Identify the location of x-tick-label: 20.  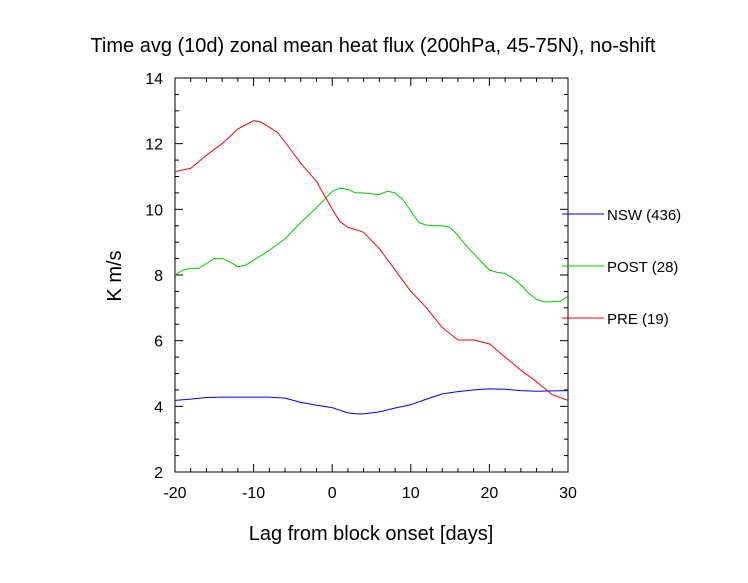
(490, 493).